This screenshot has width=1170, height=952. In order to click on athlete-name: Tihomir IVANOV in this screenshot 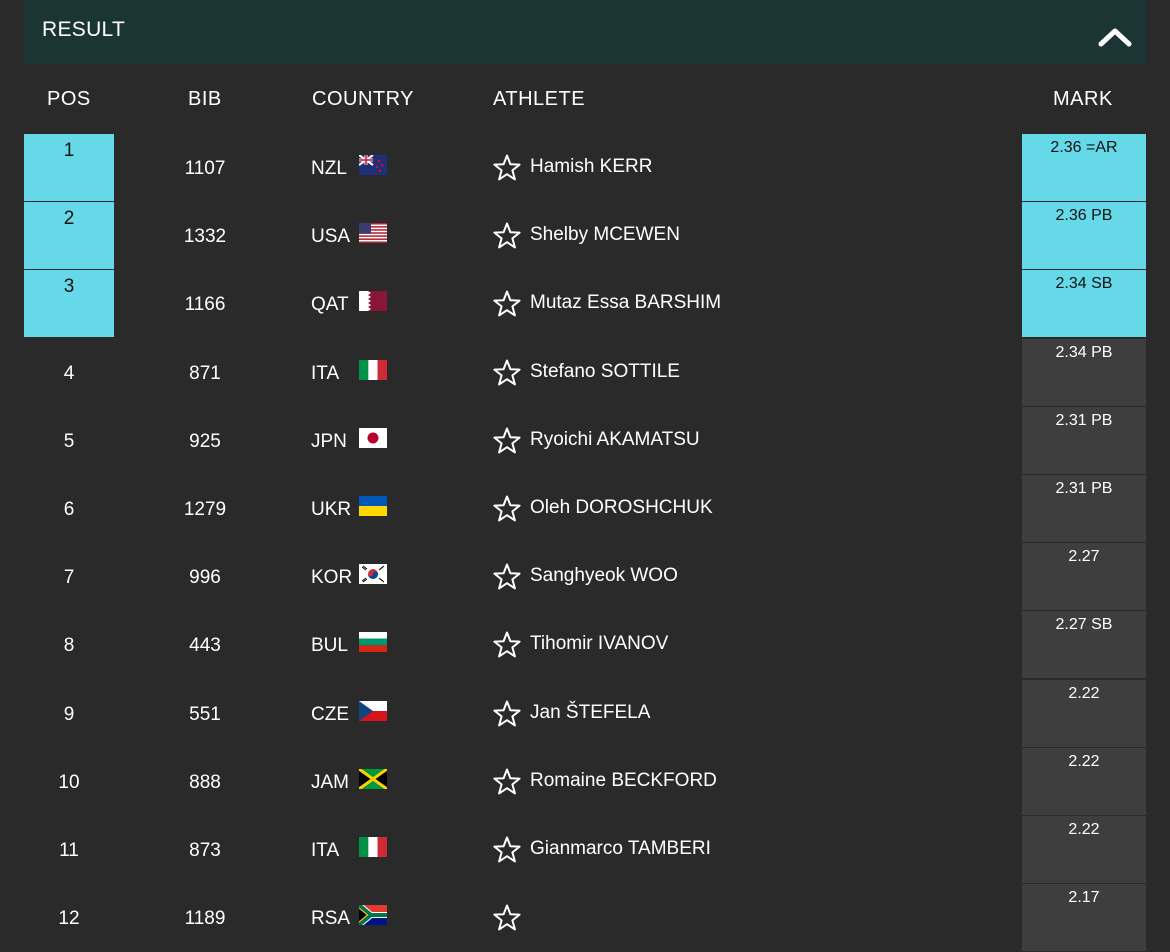, I will do `click(599, 644)`.